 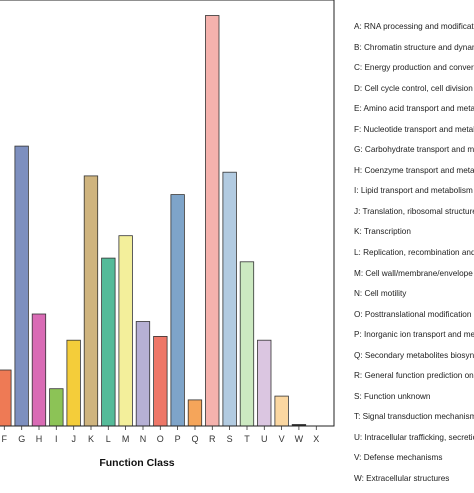 I want to click on legend-item: G: Carbohydrate transport and metabolism, so click(x=414, y=150).